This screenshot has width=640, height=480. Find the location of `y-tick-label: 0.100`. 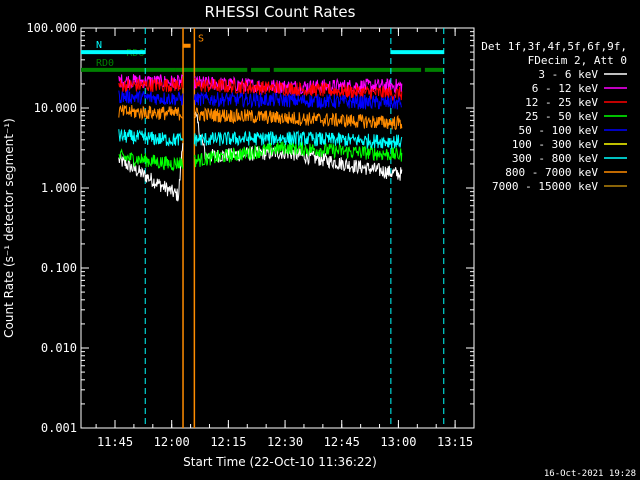

y-tick-label: 0.100 is located at coordinates (59, 268).